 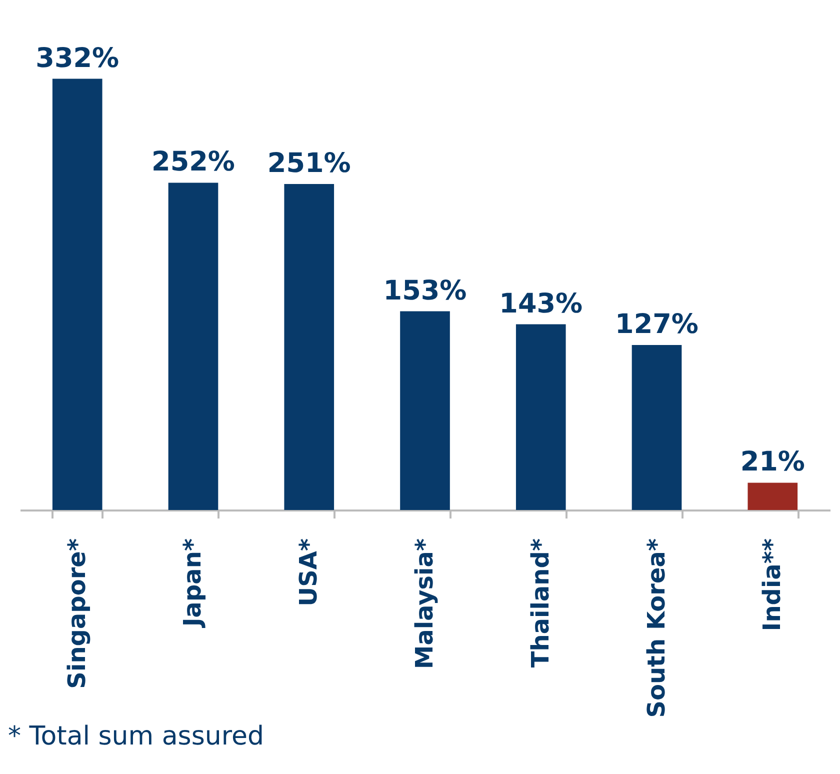 I want to click on x-tick-label: USA*, so click(x=308, y=572).